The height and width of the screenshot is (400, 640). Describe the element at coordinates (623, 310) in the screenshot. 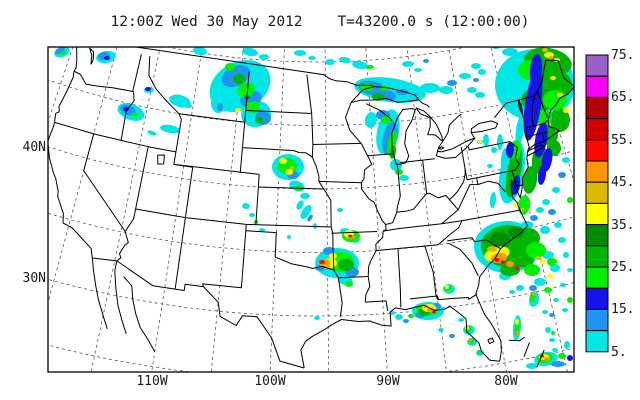

I see `colorbar-tick-label: 15.` at that location.